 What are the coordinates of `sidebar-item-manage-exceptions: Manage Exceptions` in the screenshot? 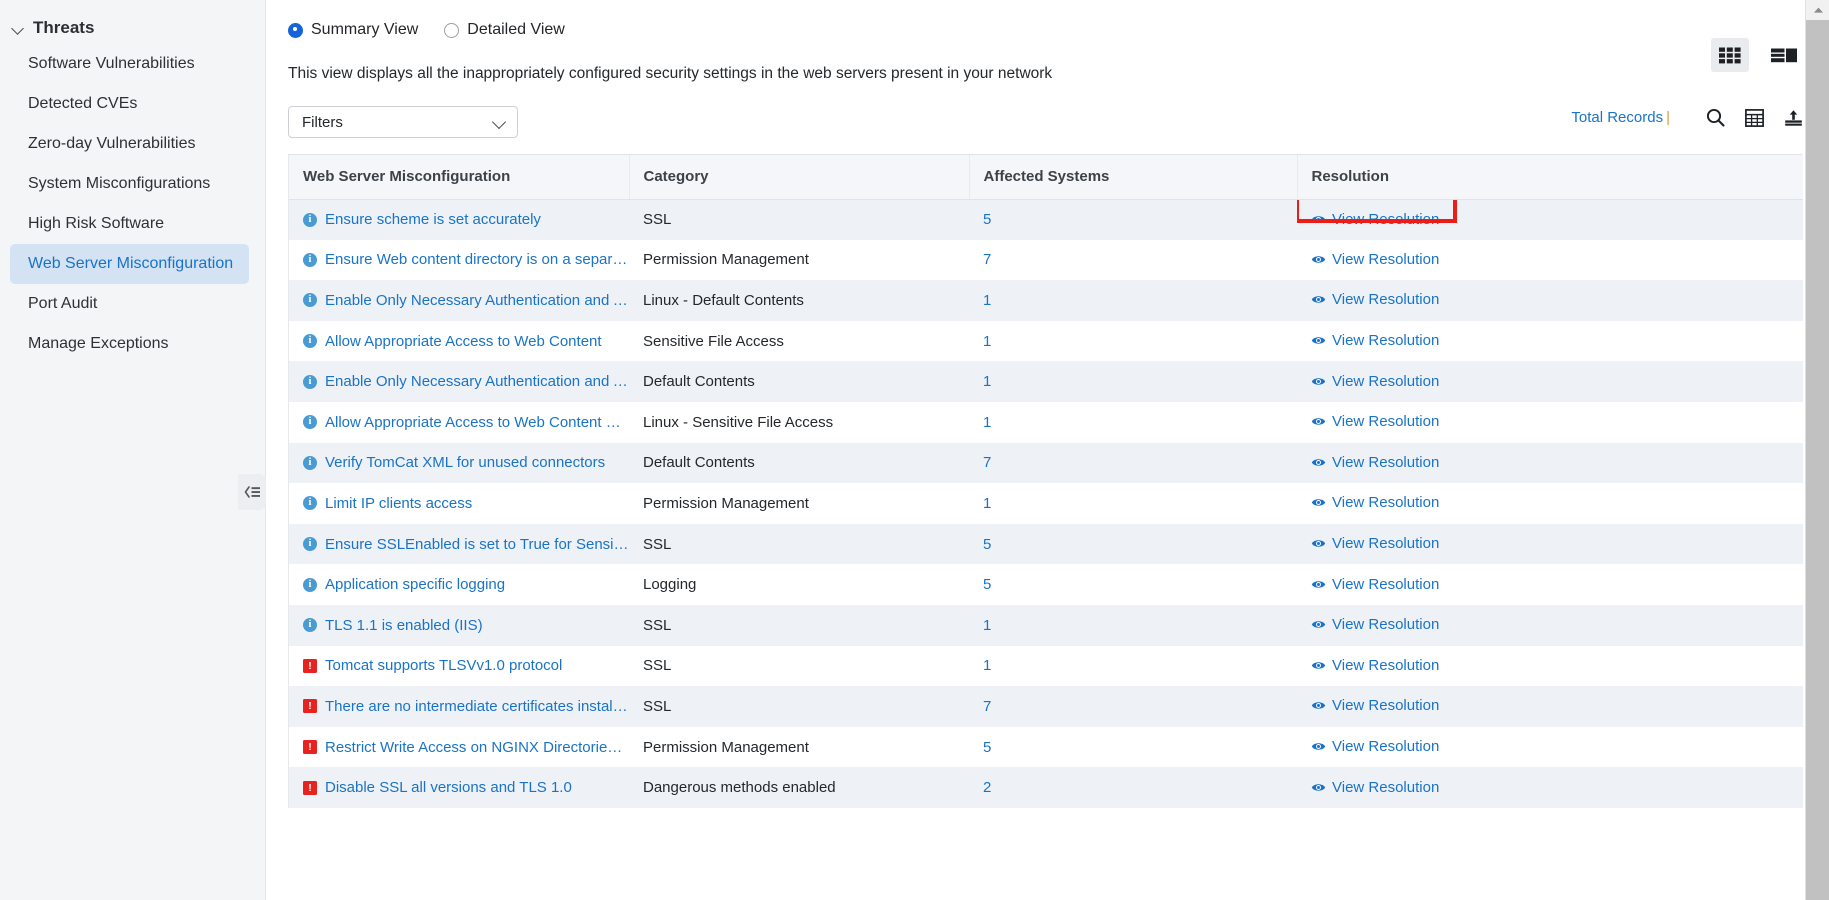 It's located at (98, 343).